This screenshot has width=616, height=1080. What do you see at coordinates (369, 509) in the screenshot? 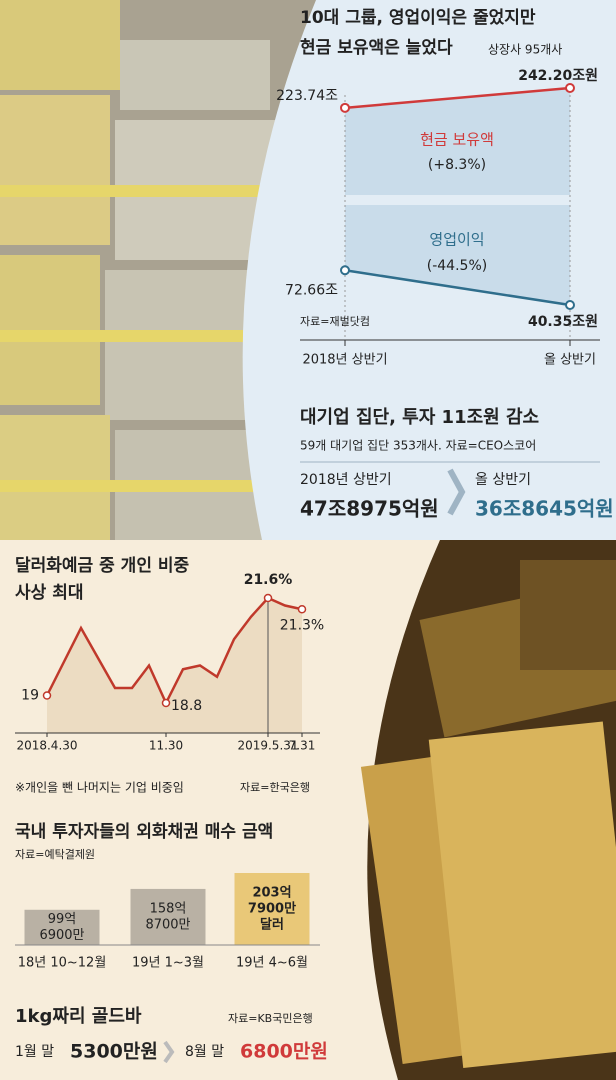
I see `before-value: 47조8975억원` at bounding box center [369, 509].